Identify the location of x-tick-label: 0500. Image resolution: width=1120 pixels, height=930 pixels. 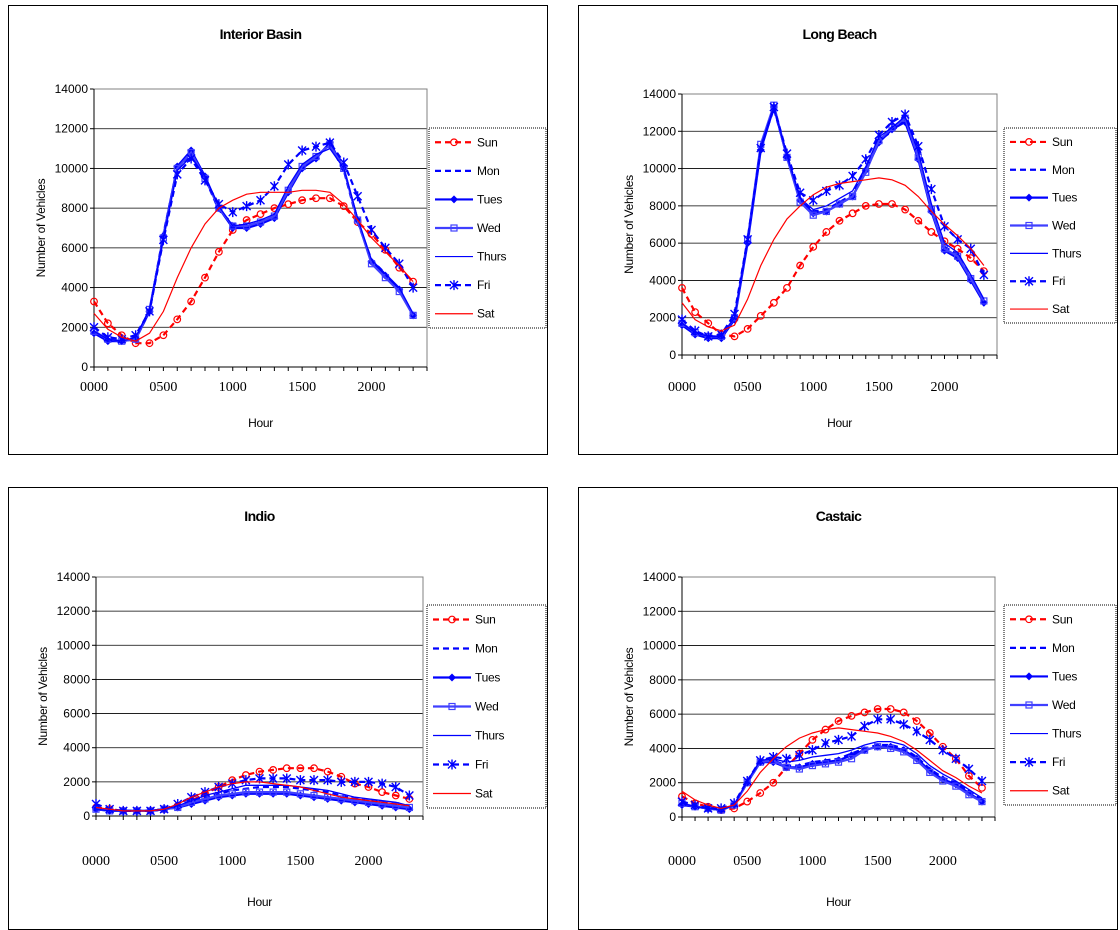
(748, 387).